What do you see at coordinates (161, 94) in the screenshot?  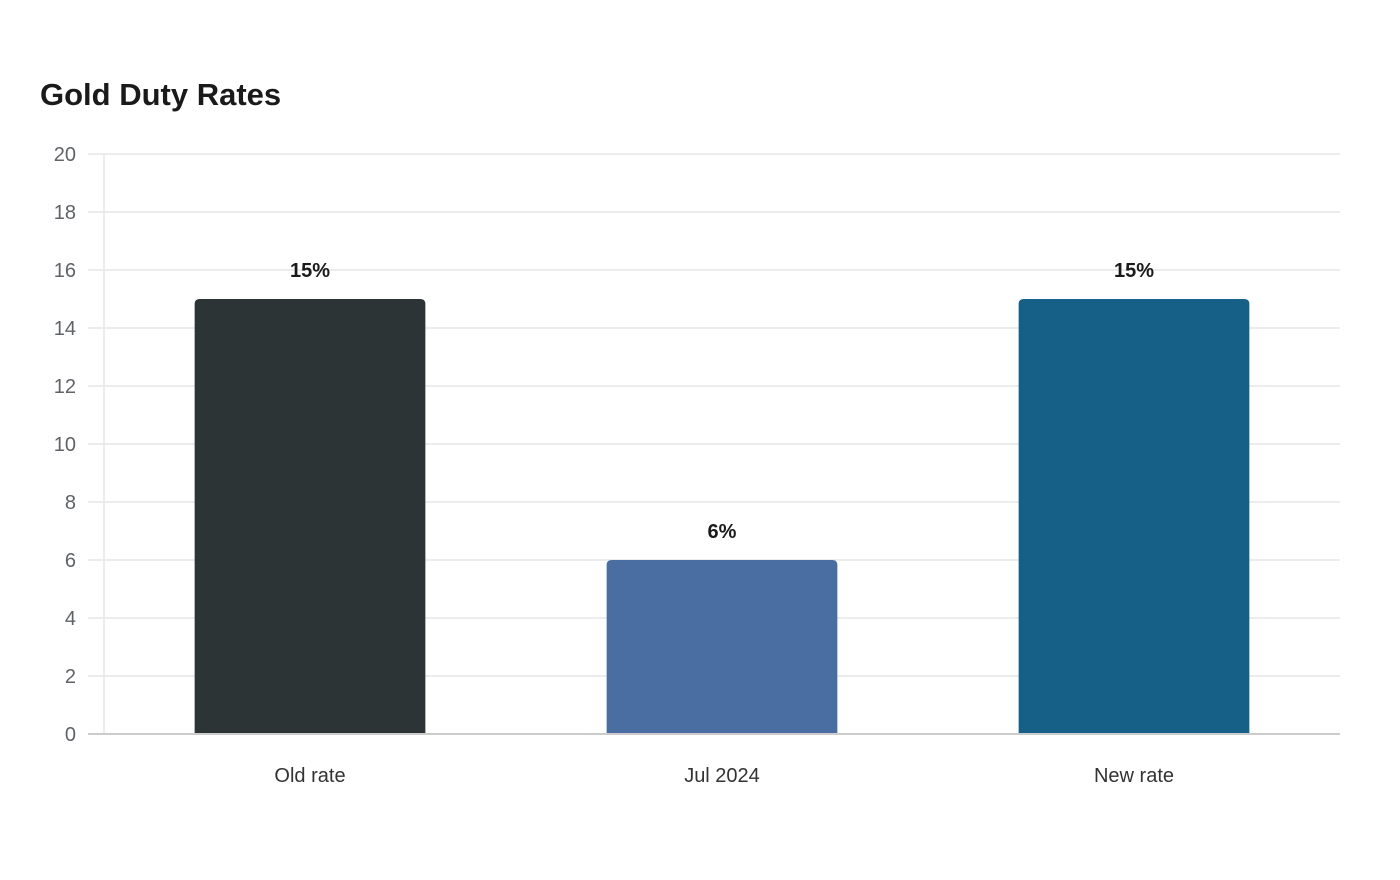 I see `chart-title: Gold Duty Rates` at bounding box center [161, 94].